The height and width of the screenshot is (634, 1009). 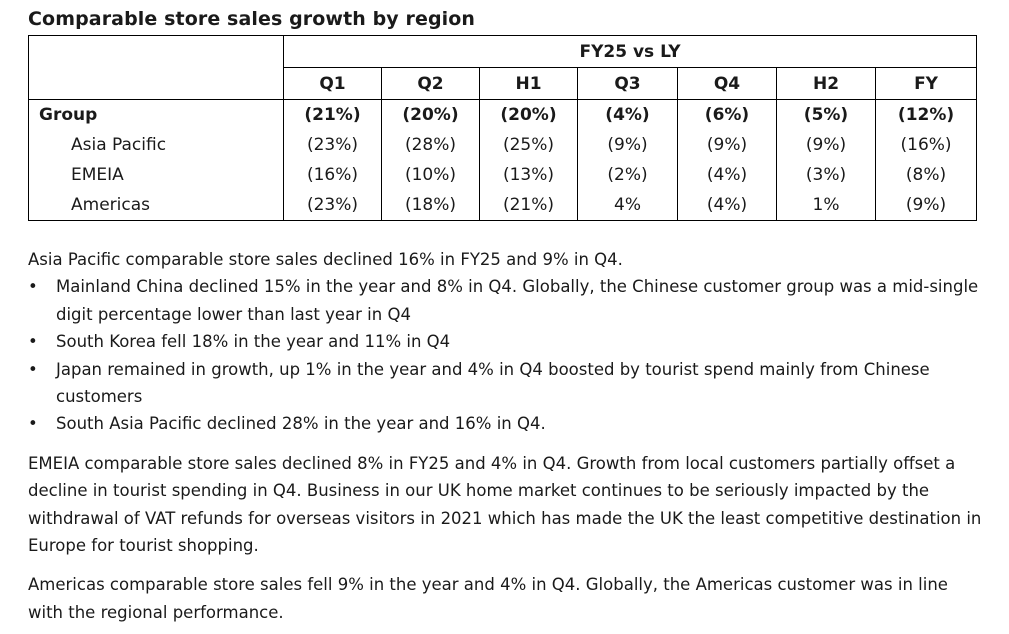 What do you see at coordinates (630, 51) in the screenshot?
I see `period-span-header: FY25 vs LY` at bounding box center [630, 51].